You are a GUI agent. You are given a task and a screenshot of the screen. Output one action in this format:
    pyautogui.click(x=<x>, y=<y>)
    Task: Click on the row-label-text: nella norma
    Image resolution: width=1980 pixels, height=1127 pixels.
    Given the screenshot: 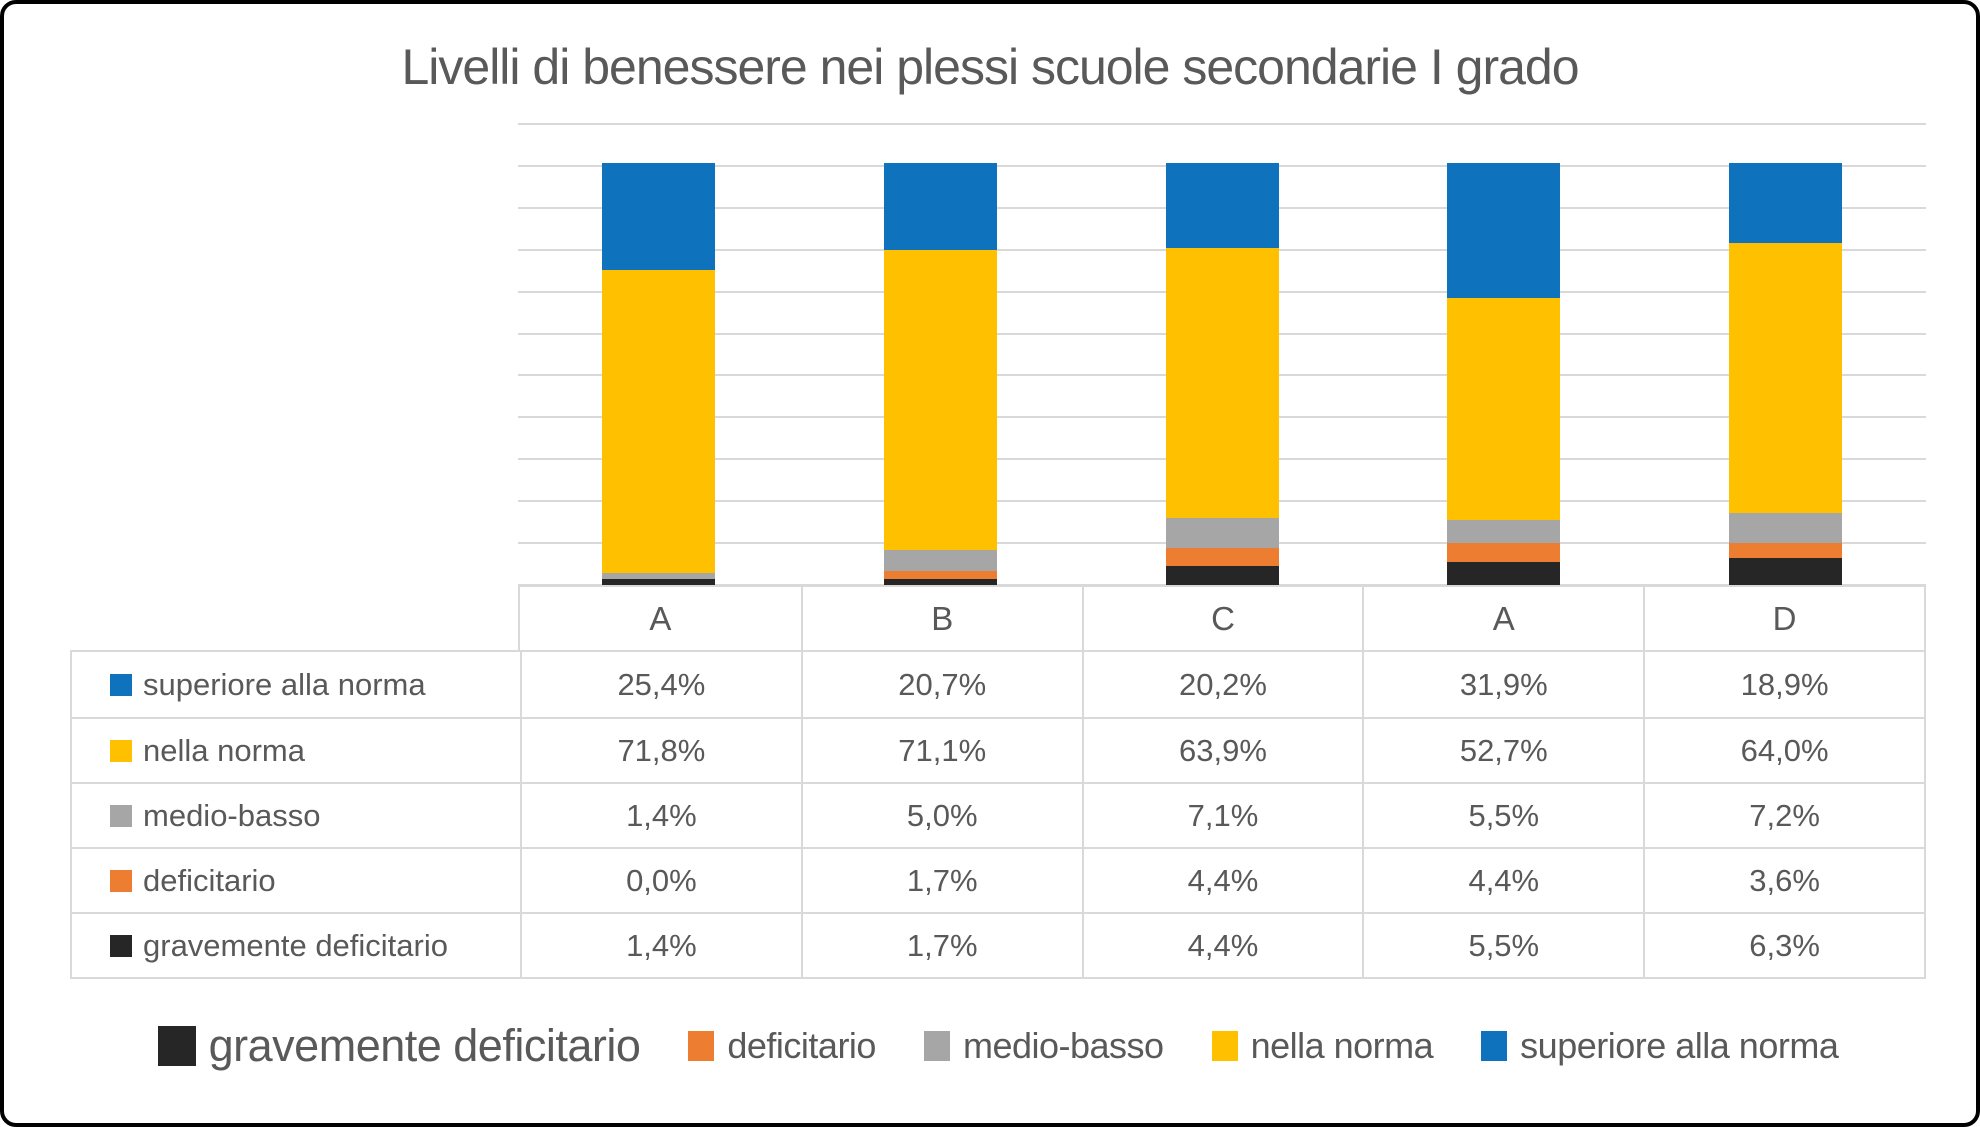 What is the action you would take?
    pyautogui.click(x=224, y=750)
    